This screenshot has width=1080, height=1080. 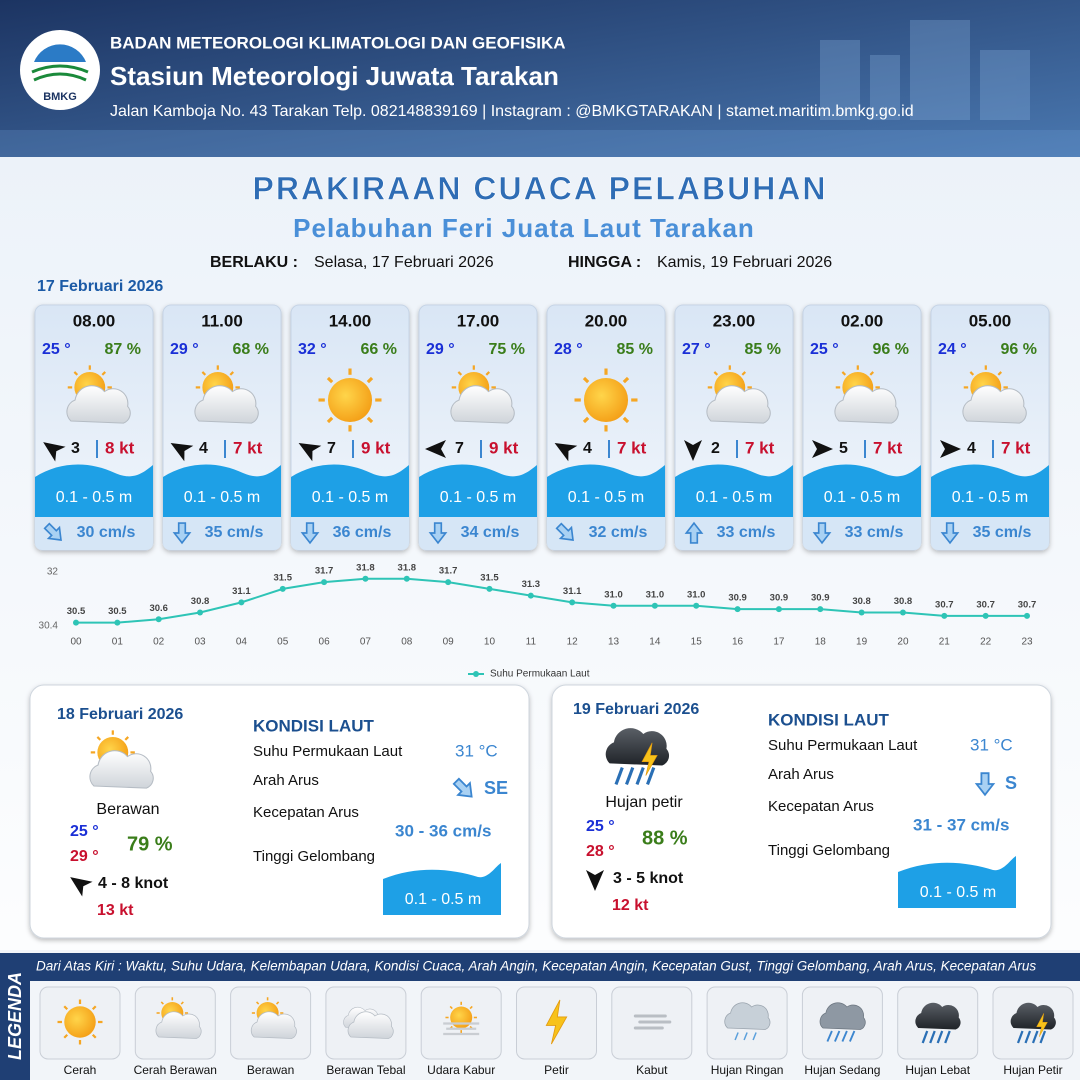 I want to click on legend-item-label: Hujan Petir, so click(x=1032, y=1070).